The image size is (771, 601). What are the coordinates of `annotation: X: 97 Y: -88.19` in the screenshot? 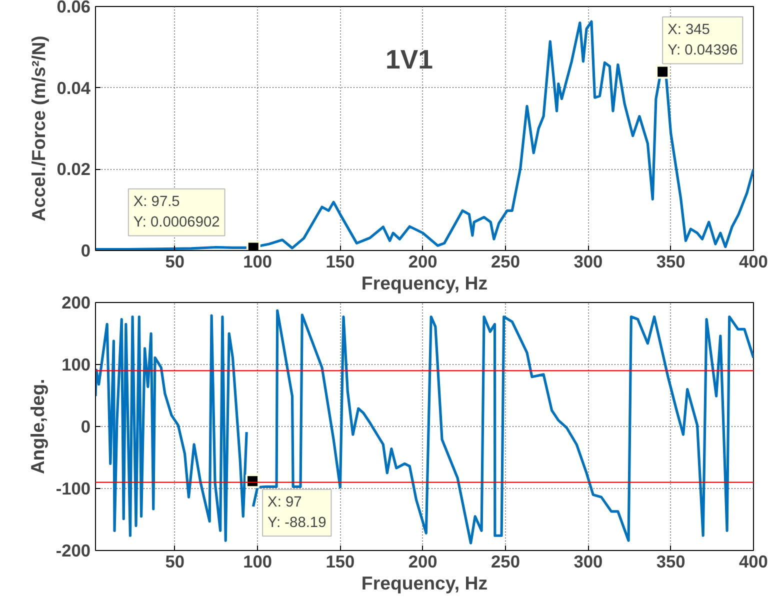 It's located at (297, 513).